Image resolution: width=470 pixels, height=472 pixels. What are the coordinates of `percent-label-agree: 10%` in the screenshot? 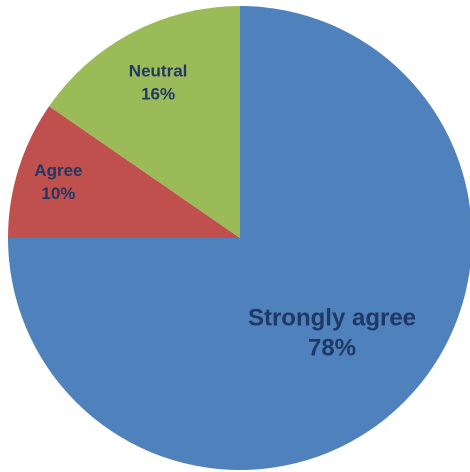 It's located at (58, 193).